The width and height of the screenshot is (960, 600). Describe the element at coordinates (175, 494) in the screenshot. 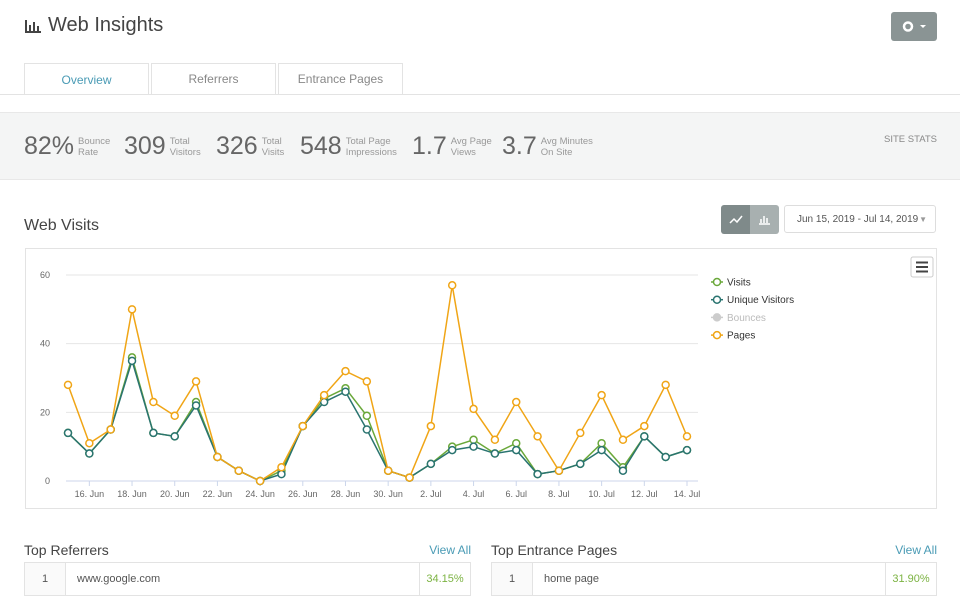

I see `x-tick-label: 20. Jun` at that location.